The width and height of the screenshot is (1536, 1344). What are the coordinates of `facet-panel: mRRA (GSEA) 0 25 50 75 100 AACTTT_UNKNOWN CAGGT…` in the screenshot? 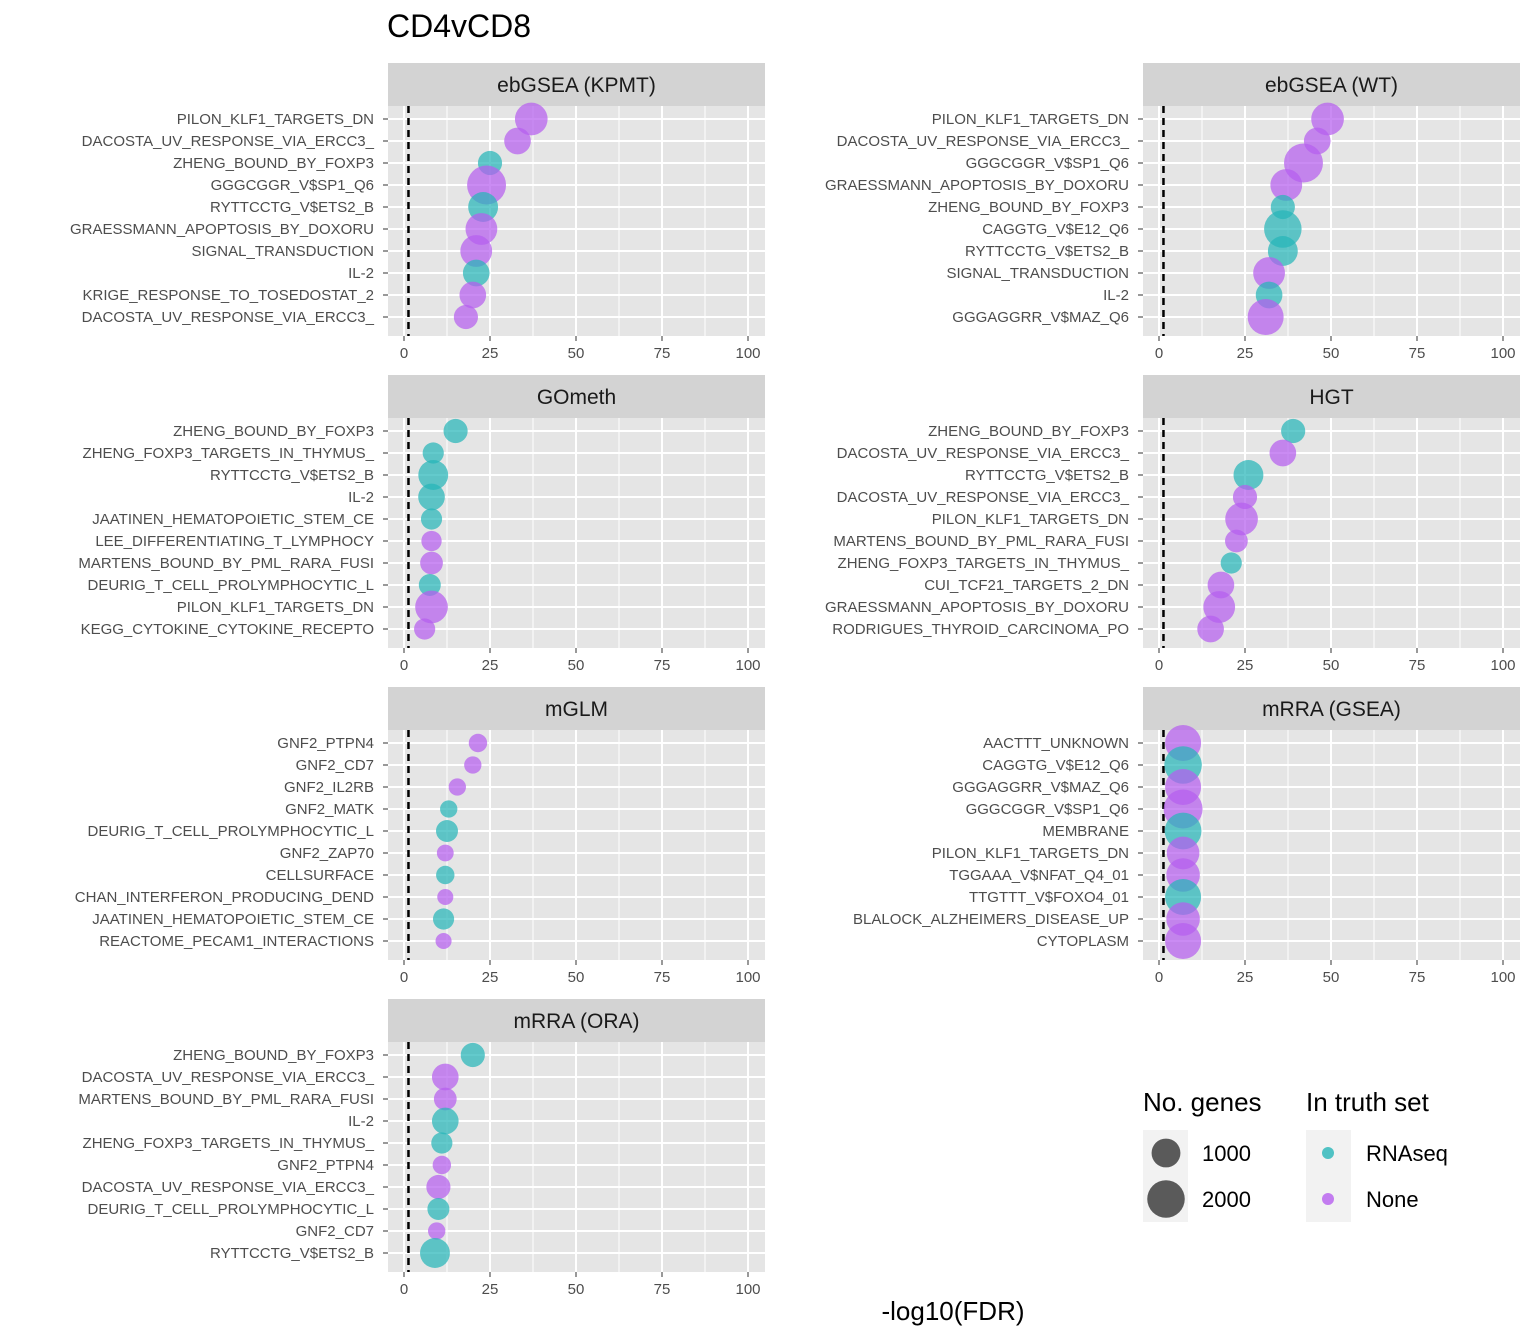 It's located at (1186, 836).